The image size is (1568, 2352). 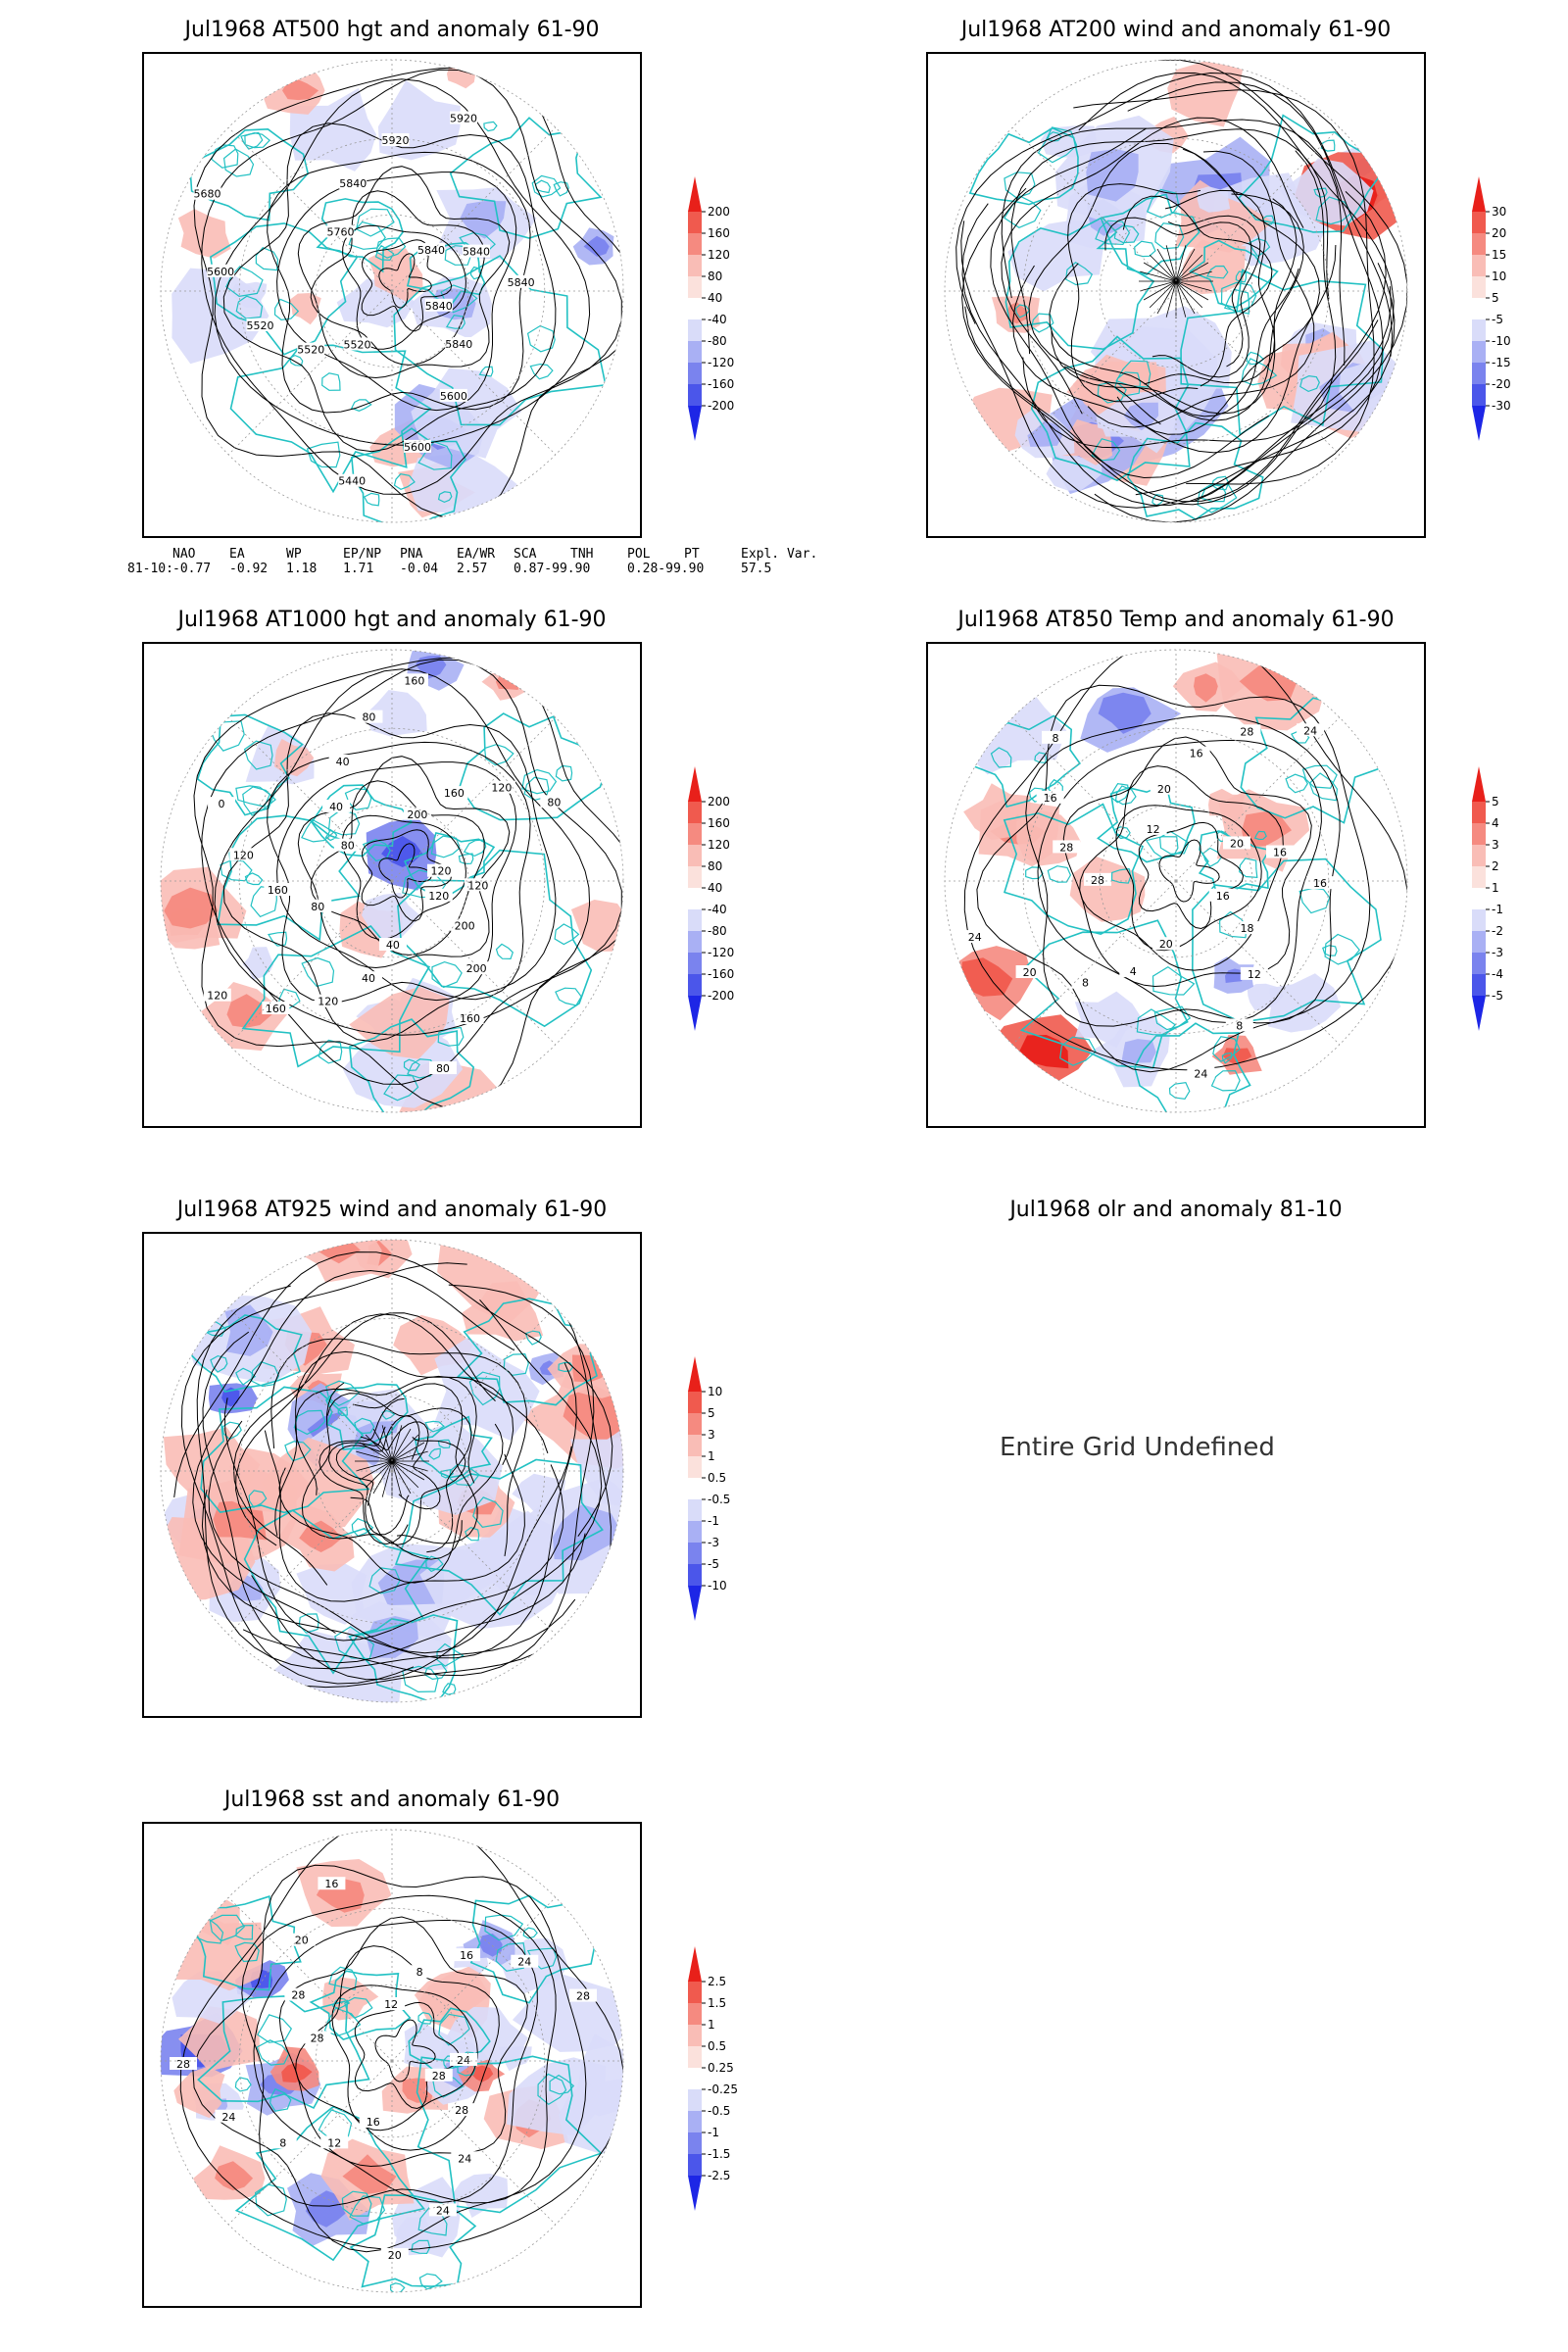 What do you see at coordinates (368, 978) in the screenshot?
I see `contour-label: 40` at bounding box center [368, 978].